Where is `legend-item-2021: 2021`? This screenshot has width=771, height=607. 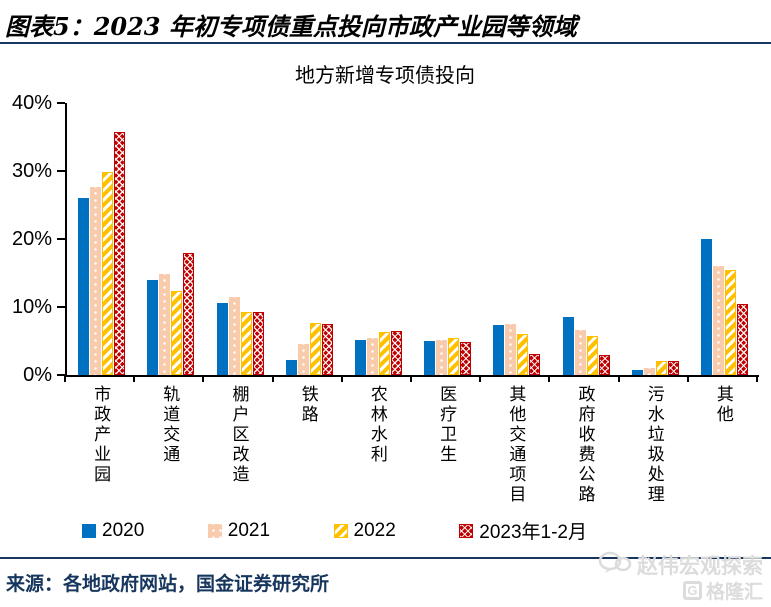
legend-item-2021: 2021 is located at coordinates (239, 530).